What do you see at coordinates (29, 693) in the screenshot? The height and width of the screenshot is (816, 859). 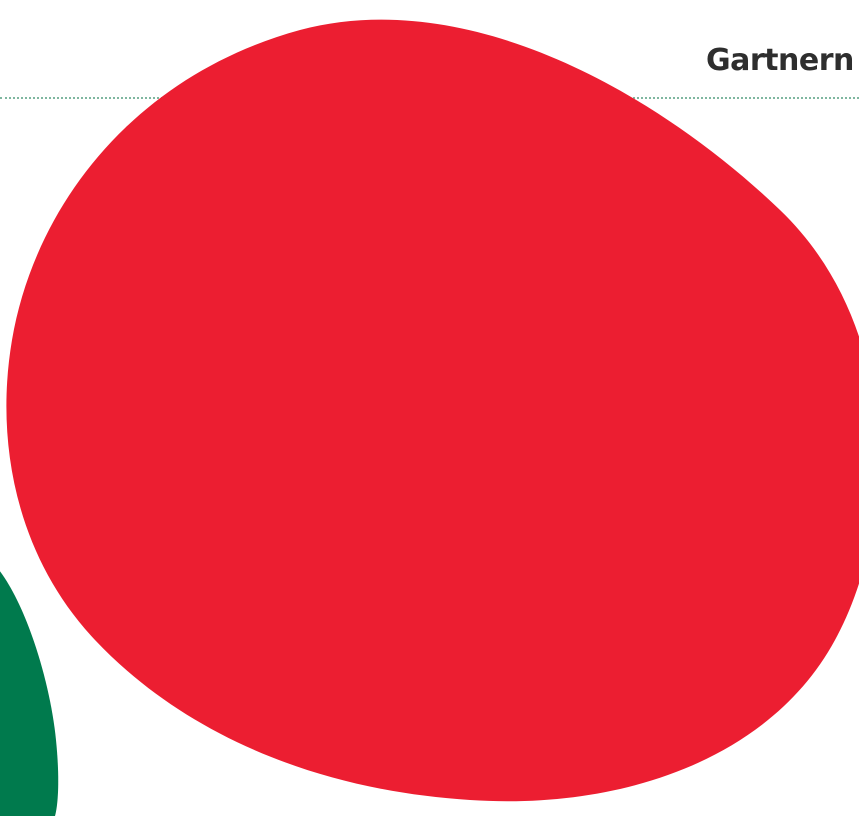 I see `green-blob` at bounding box center [29, 693].